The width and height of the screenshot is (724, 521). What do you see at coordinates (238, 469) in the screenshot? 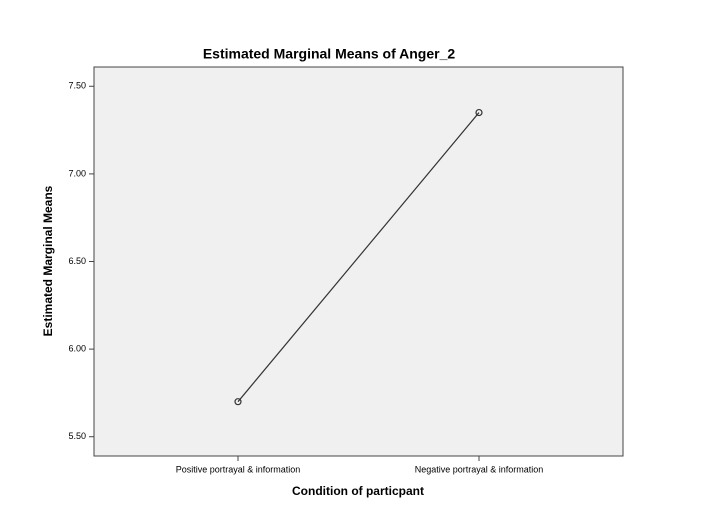
I see `x-tick-label: Positive portrayal & information` at bounding box center [238, 469].